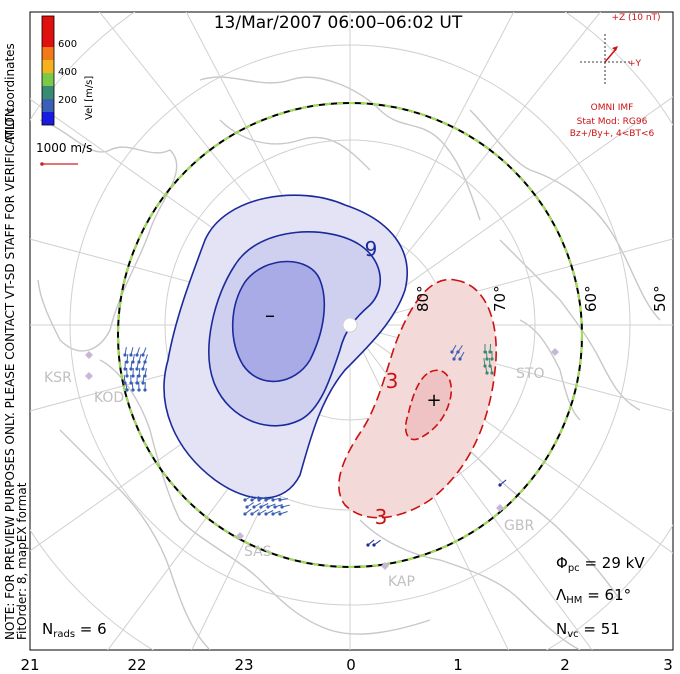 Image resolution: width=680 pixels, height=674 pixels. What do you see at coordinates (29, 665) in the screenshot?
I see `mlt-tick-21: 21` at bounding box center [29, 665].